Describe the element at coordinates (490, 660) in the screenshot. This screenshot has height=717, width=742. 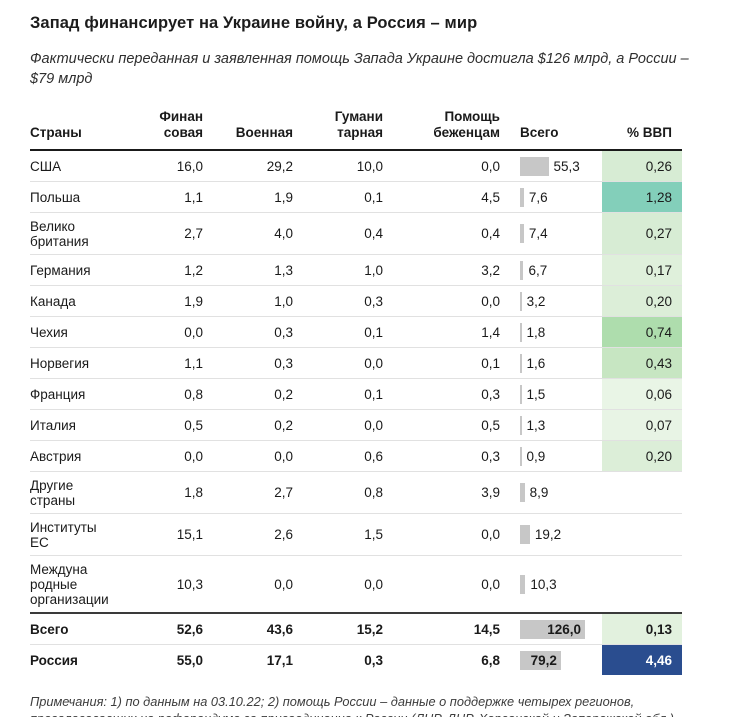
I see `cell-refugees: 6,8` at that location.